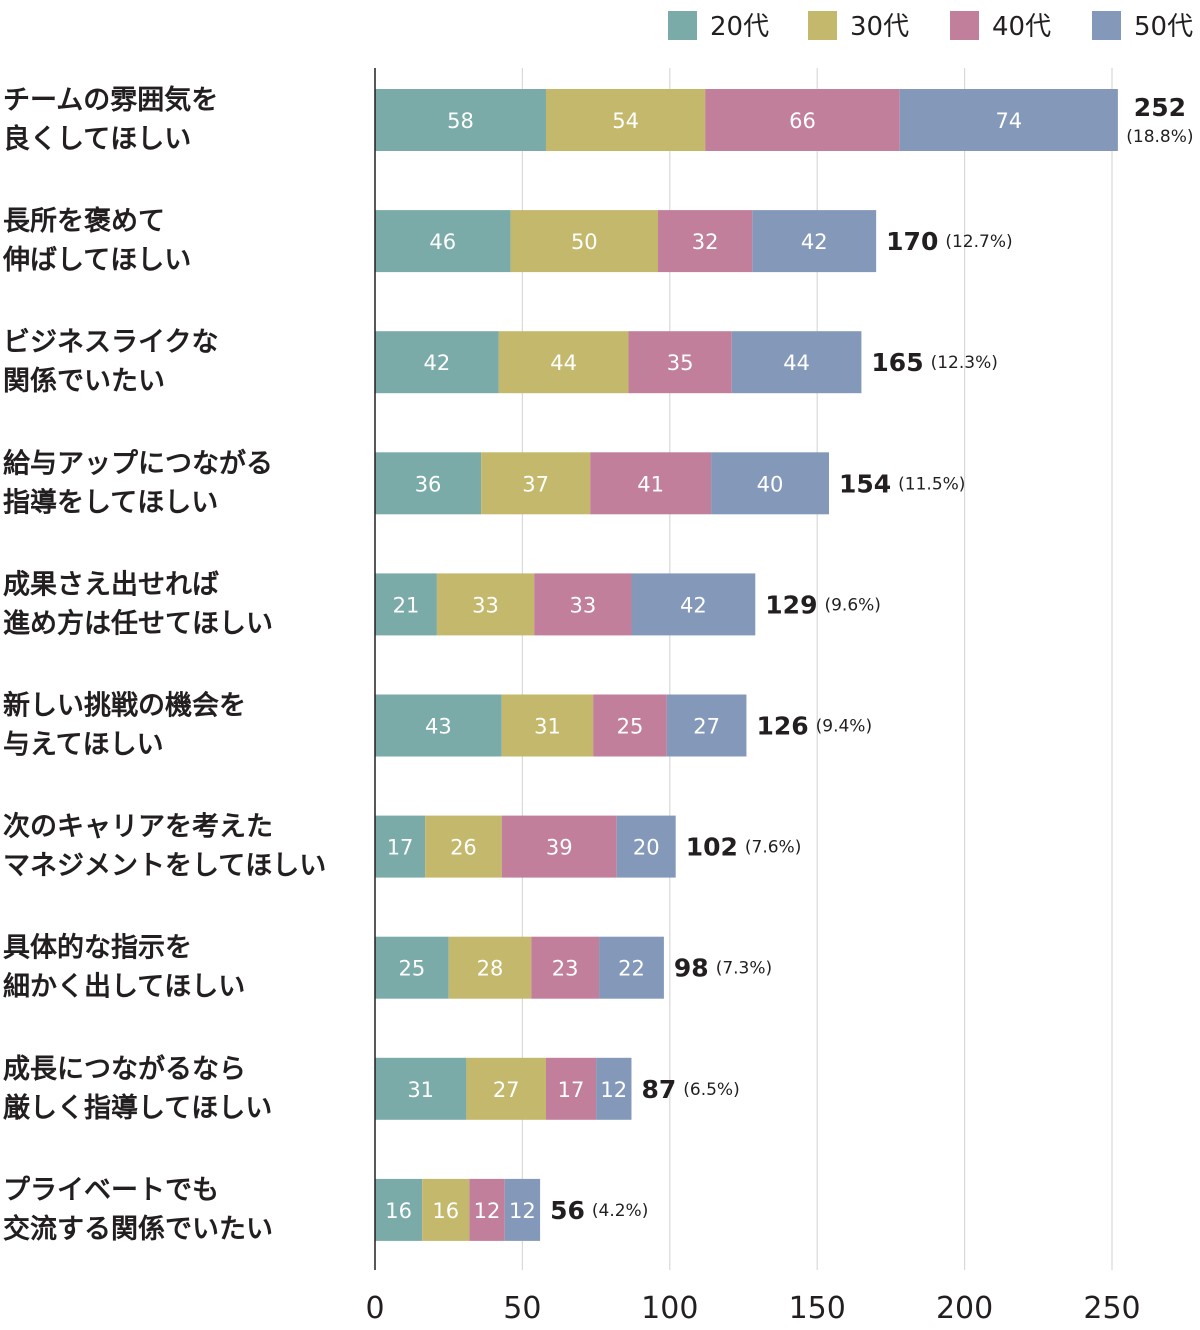 This screenshot has width=1200, height=1330. I want to click on x-tick-label: 100, so click(669, 1308).